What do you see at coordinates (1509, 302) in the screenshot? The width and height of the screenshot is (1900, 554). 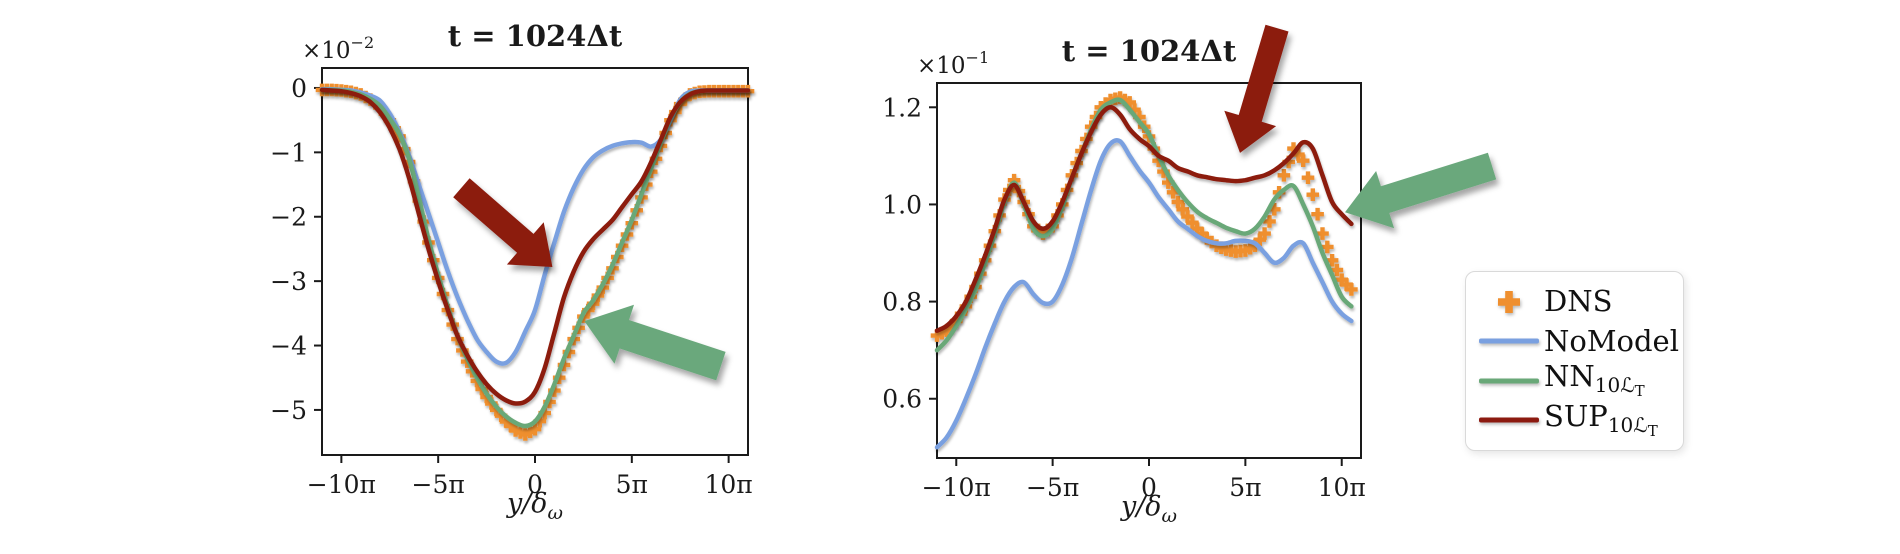 I see `plus-marker-icon` at bounding box center [1509, 302].